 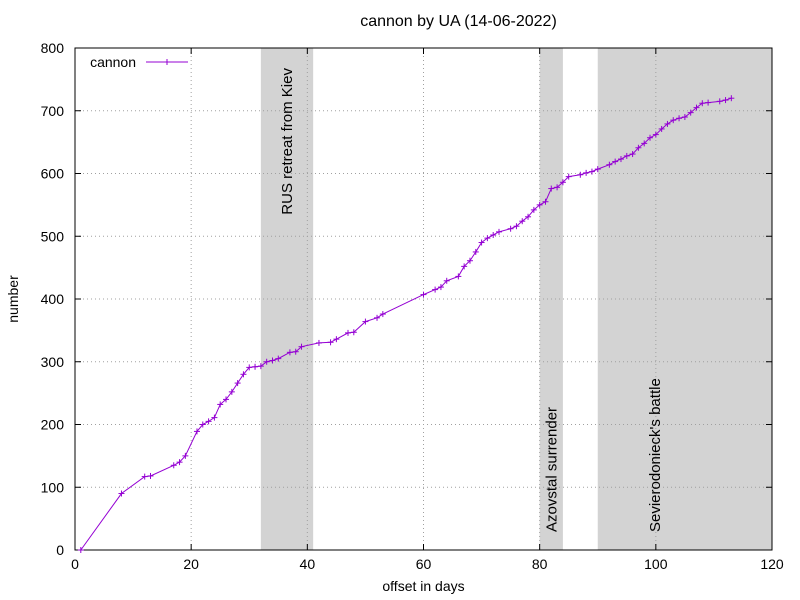 What do you see at coordinates (113, 62) in the screenshot?
I see `legend-label: cannon` at bounding box center [113, 62].